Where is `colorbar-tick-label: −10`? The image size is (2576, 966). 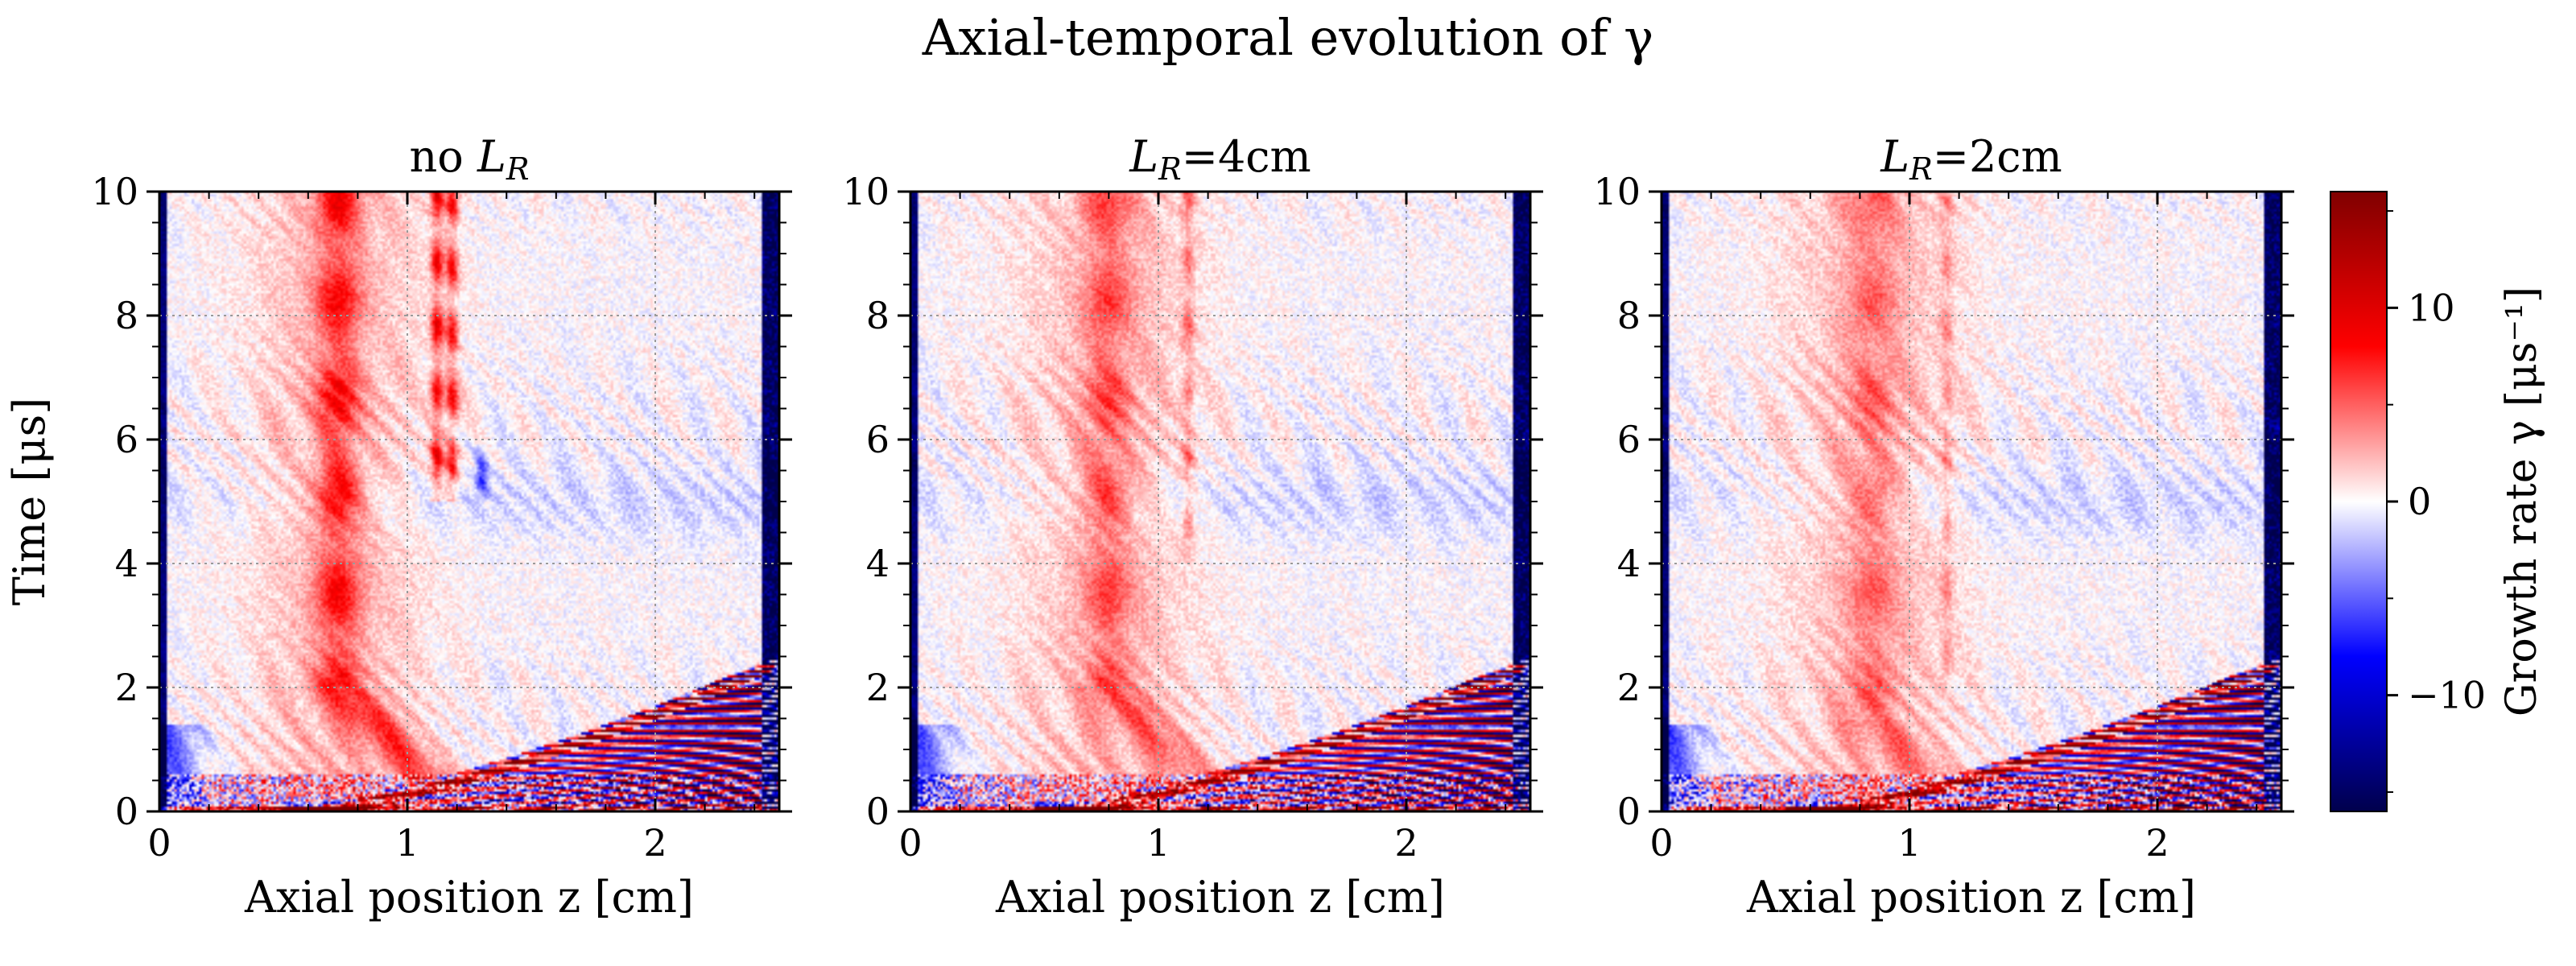 colorbar-tick-label: −10 is located at coordinates (2447, 695).